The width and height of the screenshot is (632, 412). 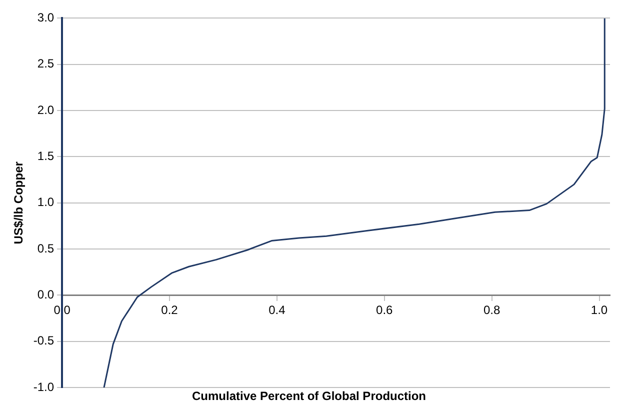 I want to click on y-axis-title: US$/lb Copper, so click(x=19, y=202).